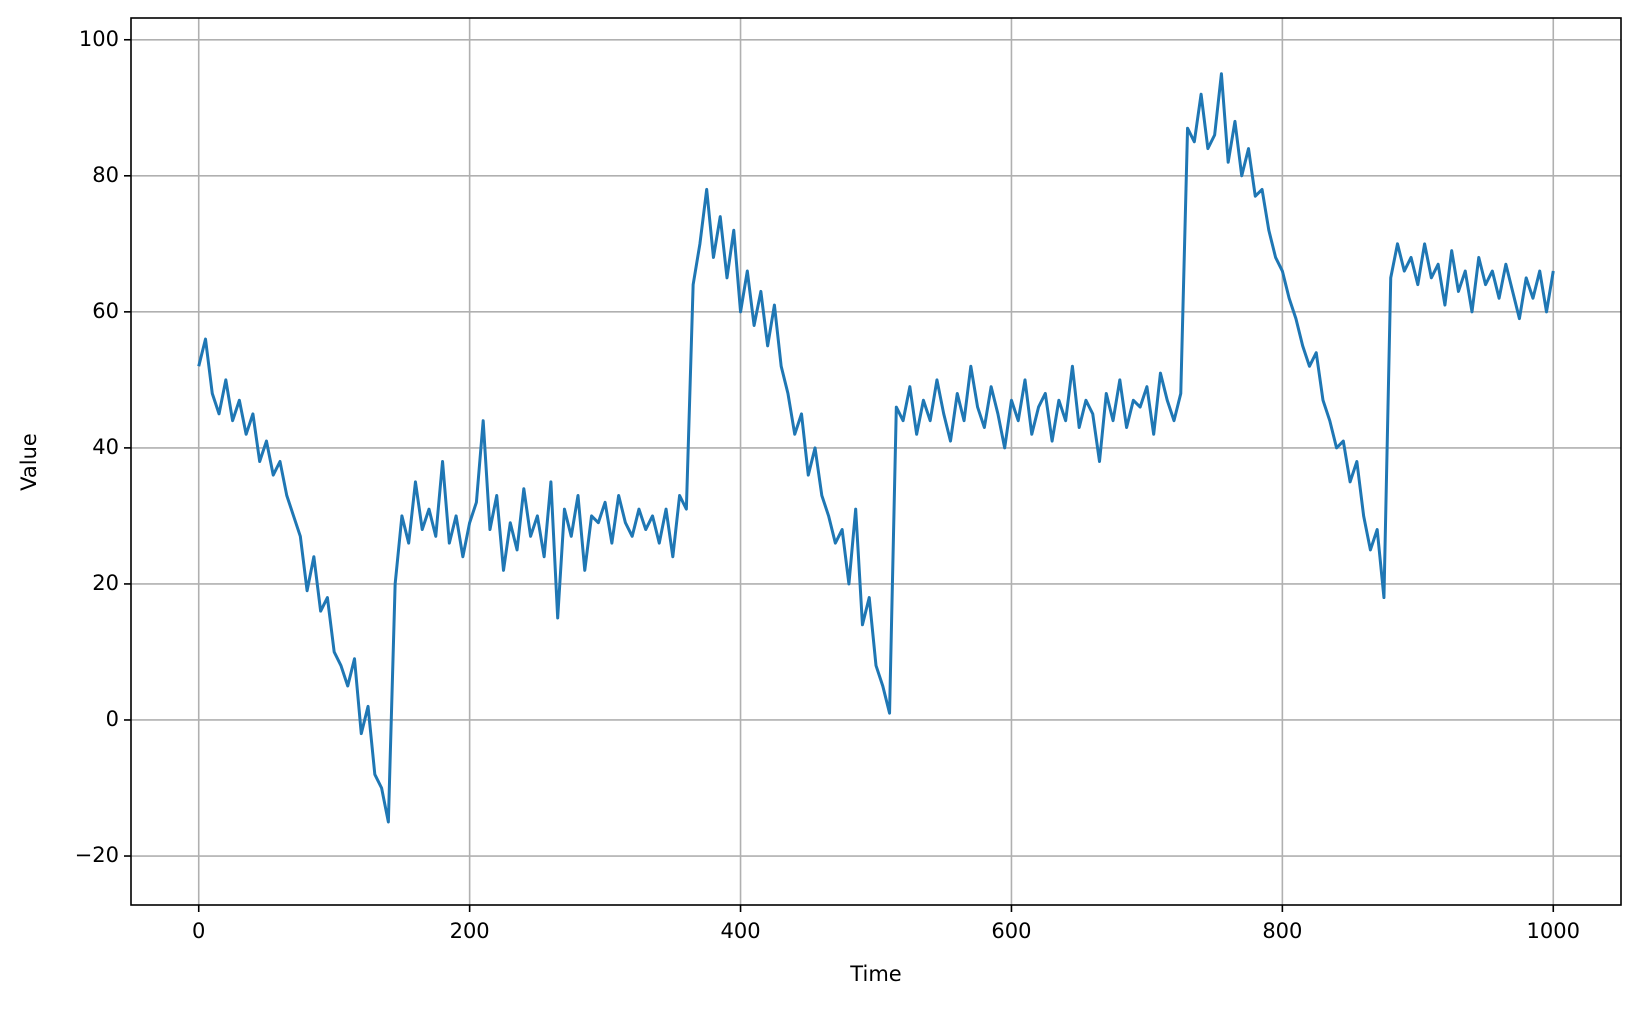  I want to click on y-tick-label: −20, so click(97, 855).